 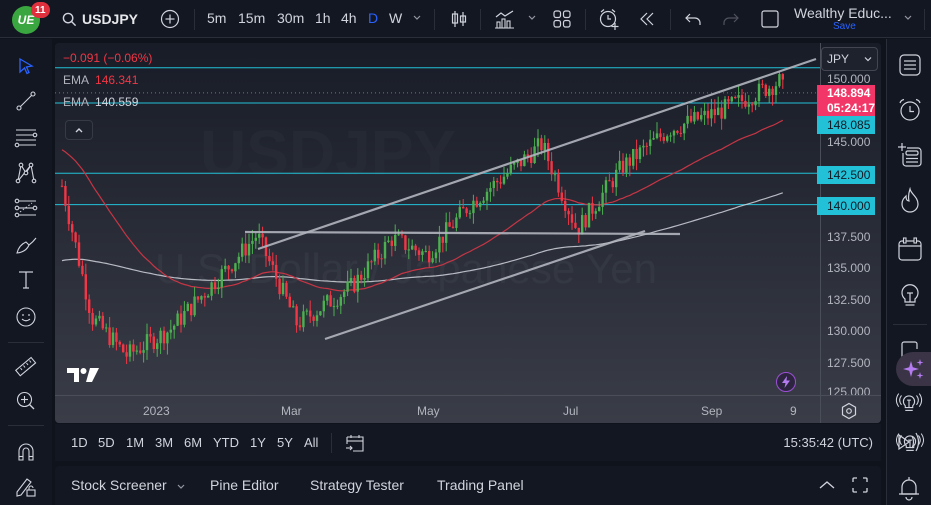 I want to click on time-tick: Sep, so click(x=712, y=411).